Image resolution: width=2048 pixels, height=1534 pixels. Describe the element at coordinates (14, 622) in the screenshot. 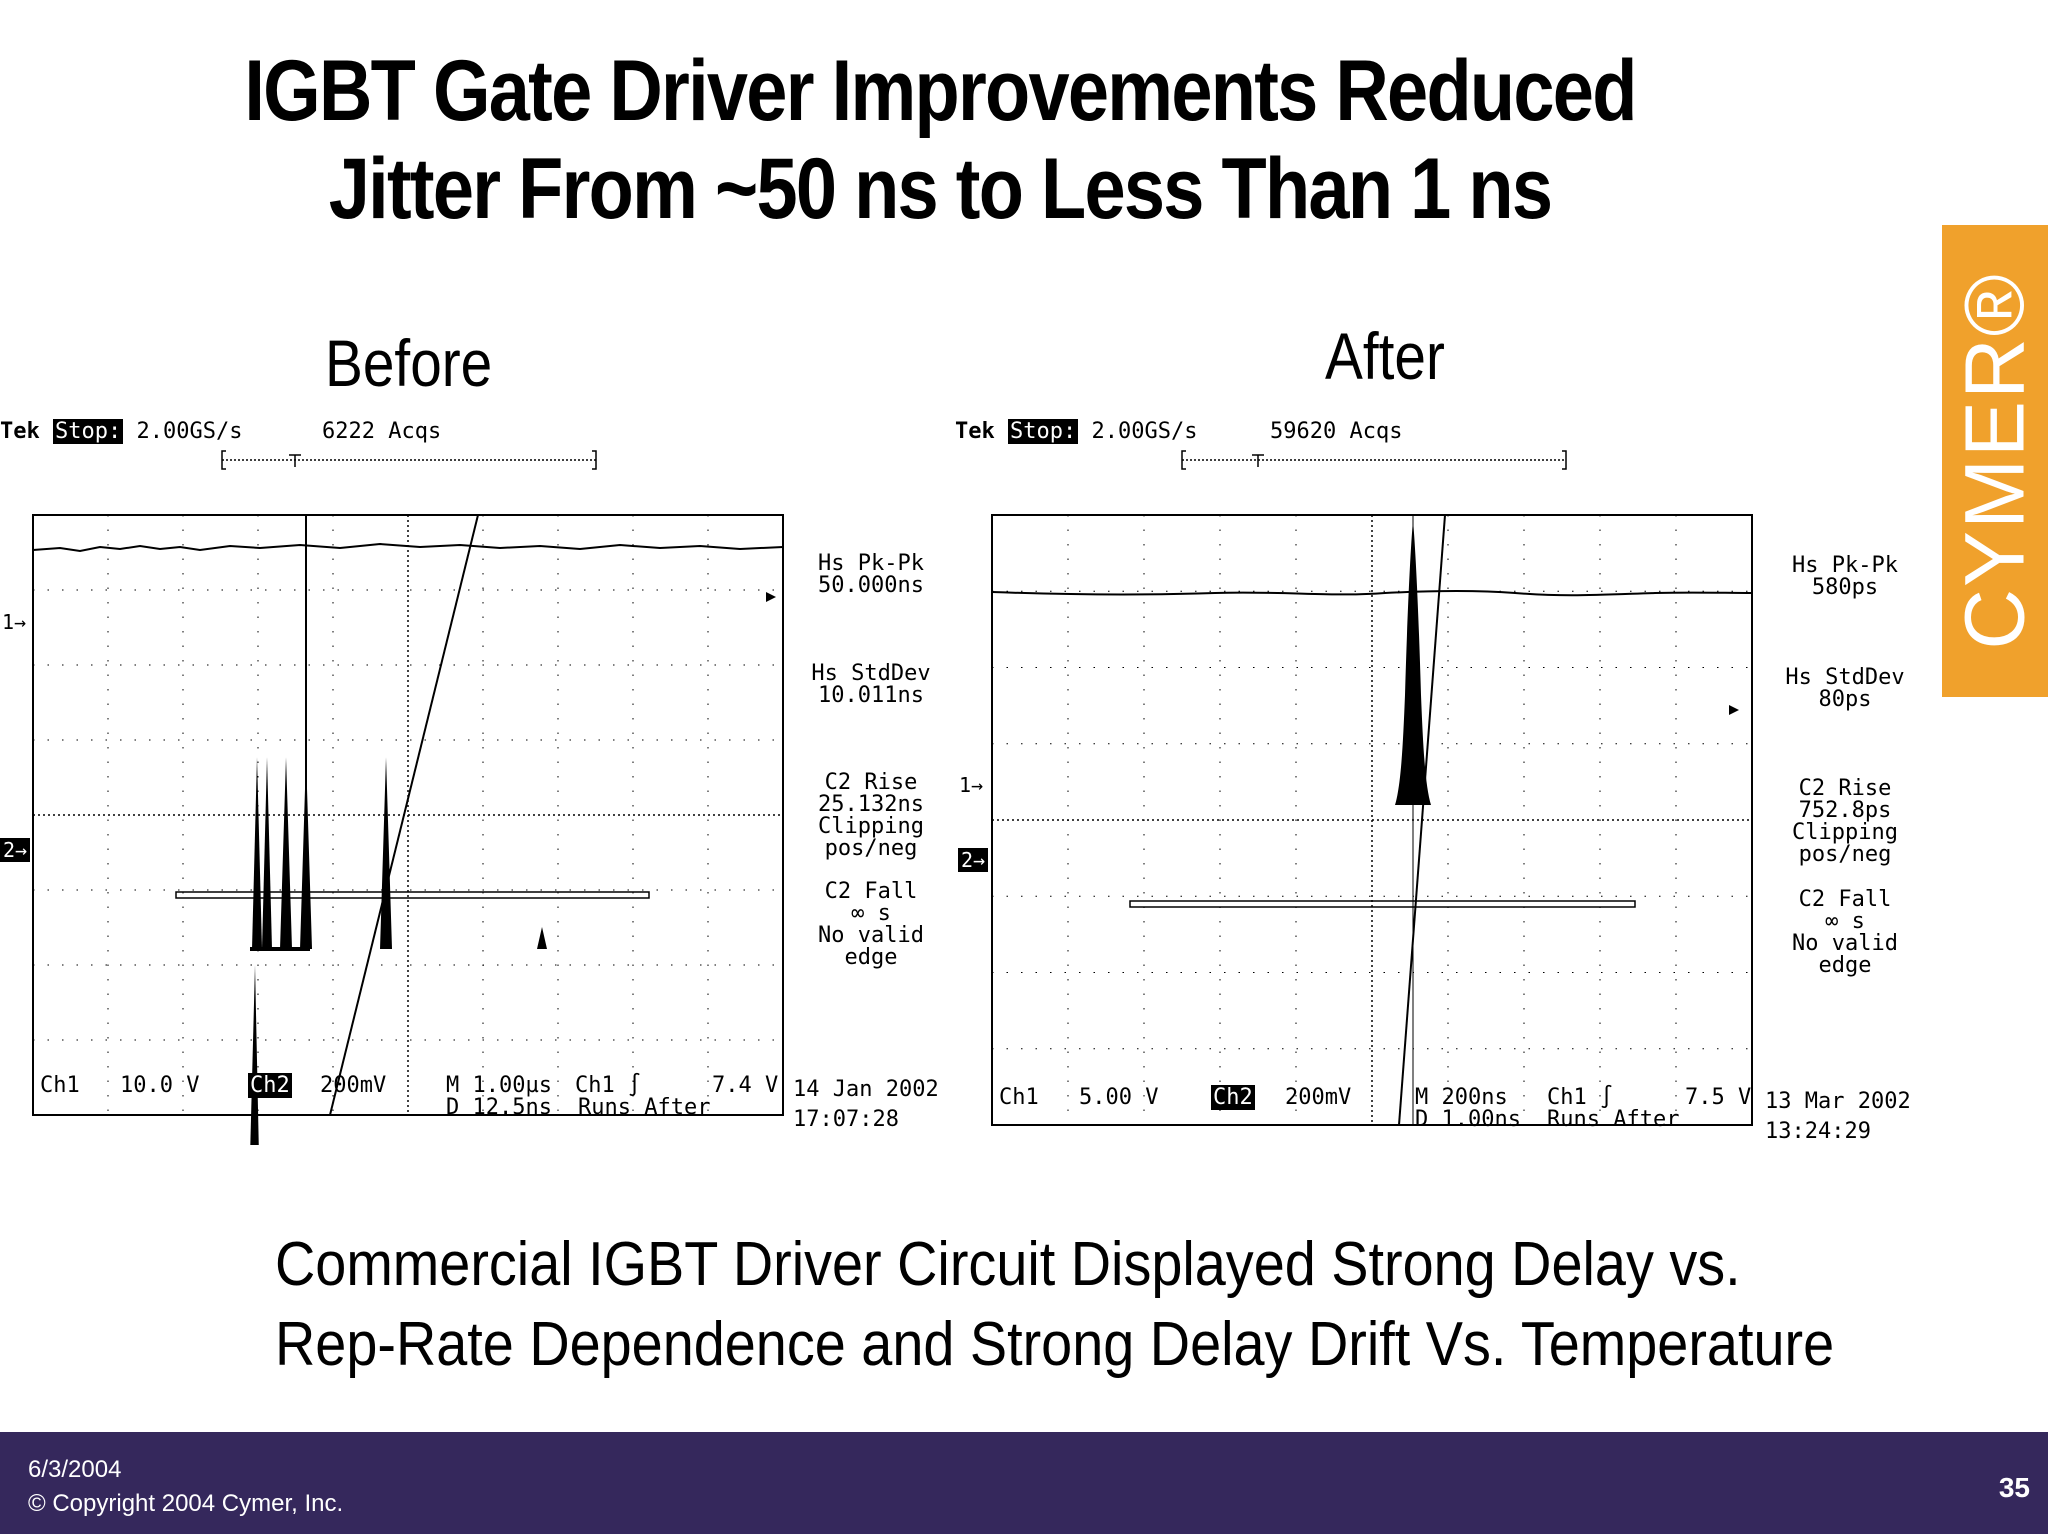

I see `before-ch1-marker: 1→` at that location.